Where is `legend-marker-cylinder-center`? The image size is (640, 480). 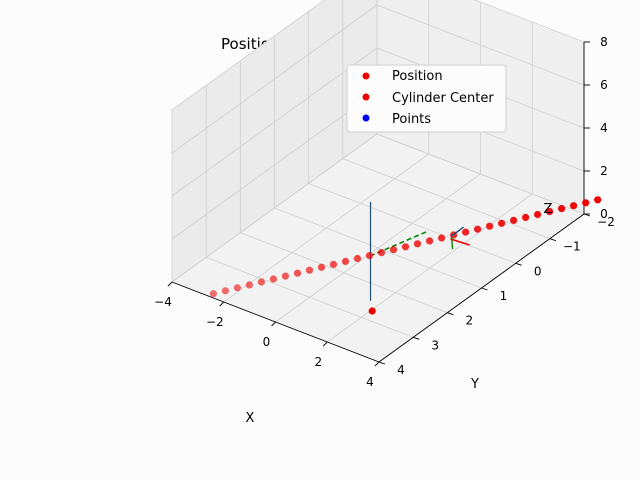
legend-marker-cylinder-center is located at coordinates (366, 97).